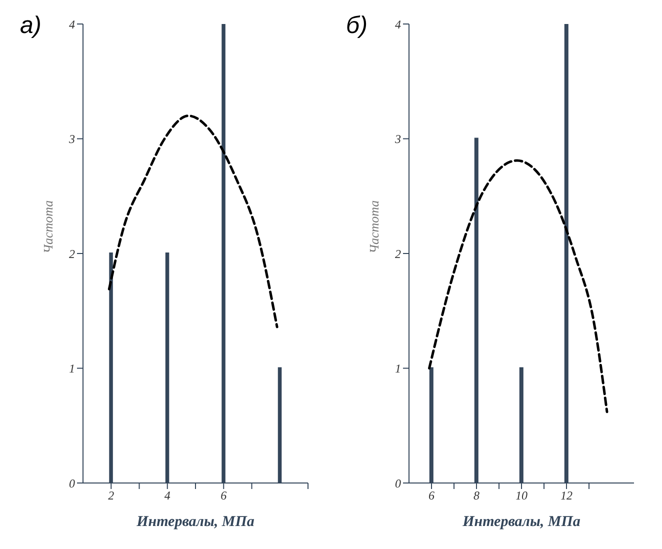 The height and width of the screenshot is (549, 662). Describe the element at coordinates (522, 495) in the screenshot. I see `x-tick-label: 10` at that location.